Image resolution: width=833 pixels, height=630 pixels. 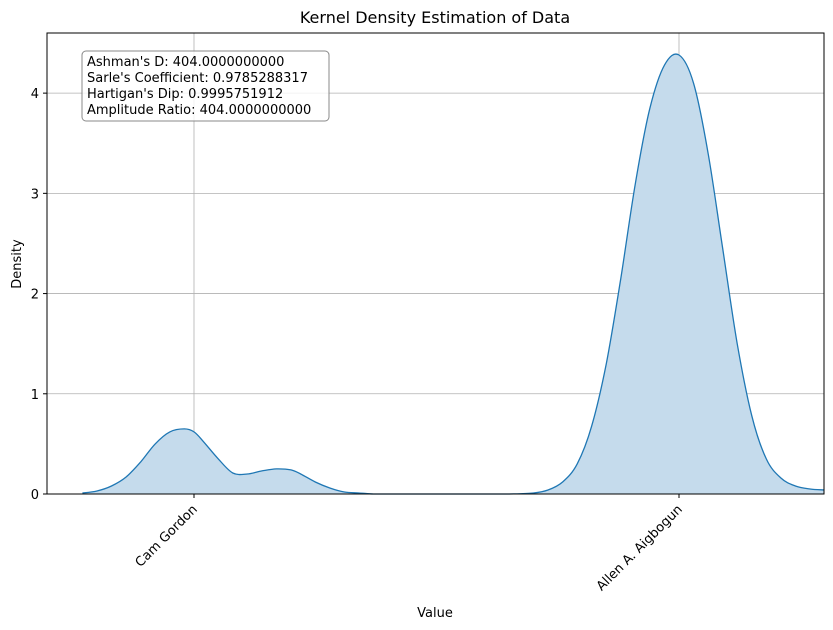 What do you see at coordinates (35, 495) in the screenshot?
I see `y-tick-label: 0` at bounding box center [35, 495].